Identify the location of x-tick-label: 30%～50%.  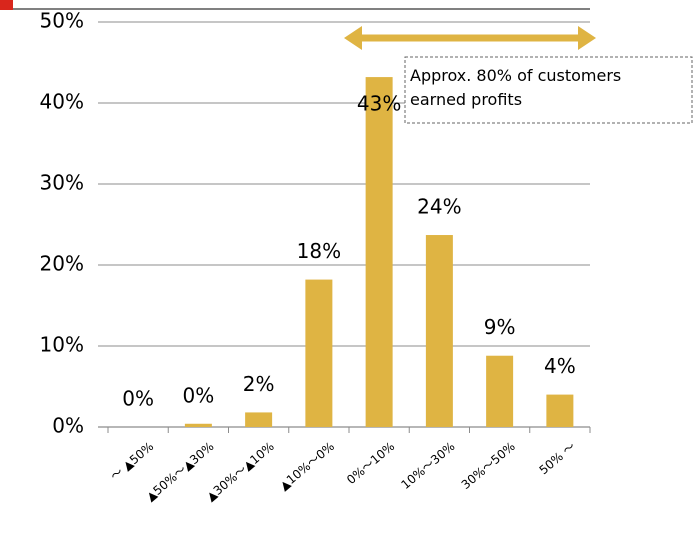
(488, 465).